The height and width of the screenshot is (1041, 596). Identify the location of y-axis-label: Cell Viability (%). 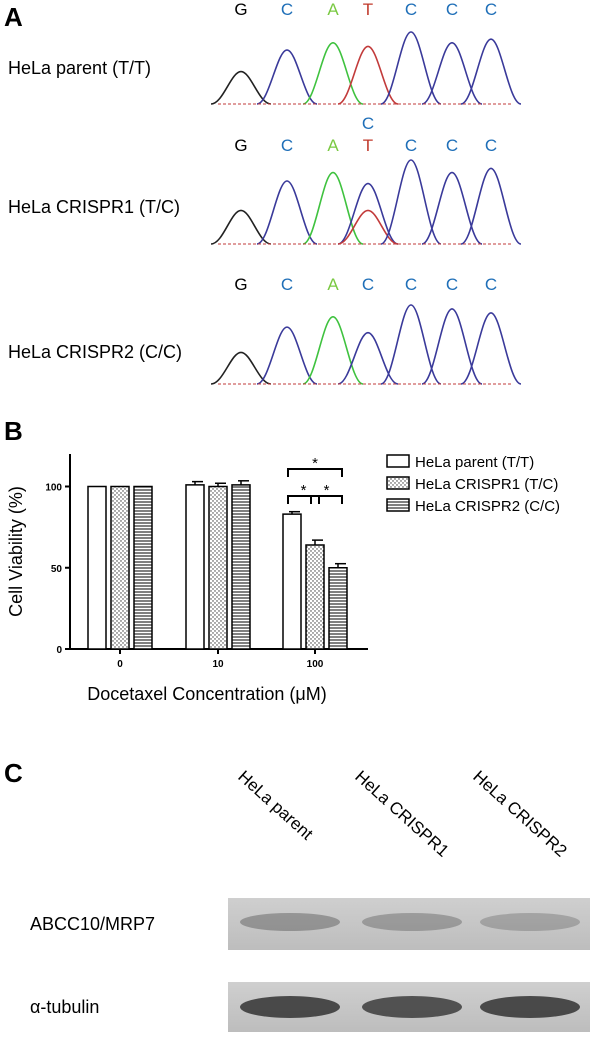
(16, 551).